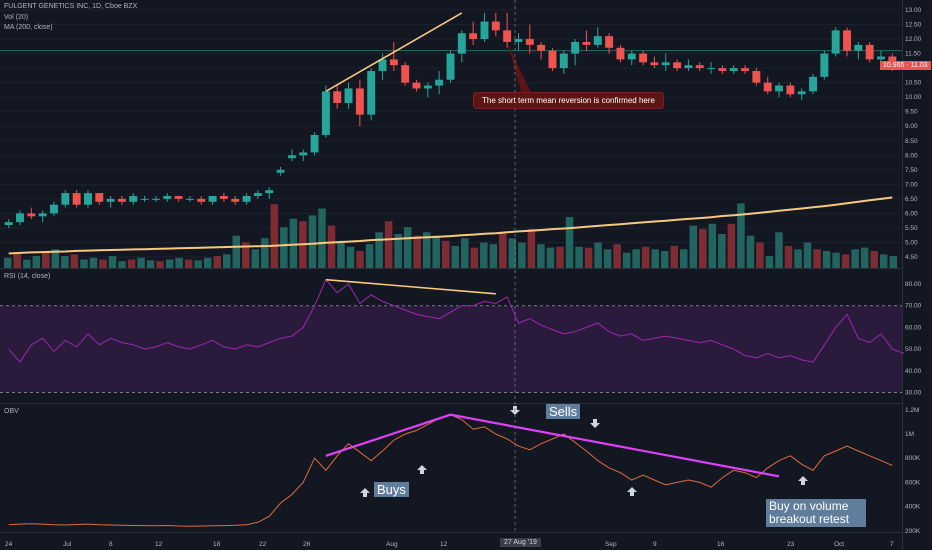 This screenshot has width=932, height=550. Describe the element at coordinates (611, 544) in the screenshot. I see `time-tick-label: Sep` at that location.